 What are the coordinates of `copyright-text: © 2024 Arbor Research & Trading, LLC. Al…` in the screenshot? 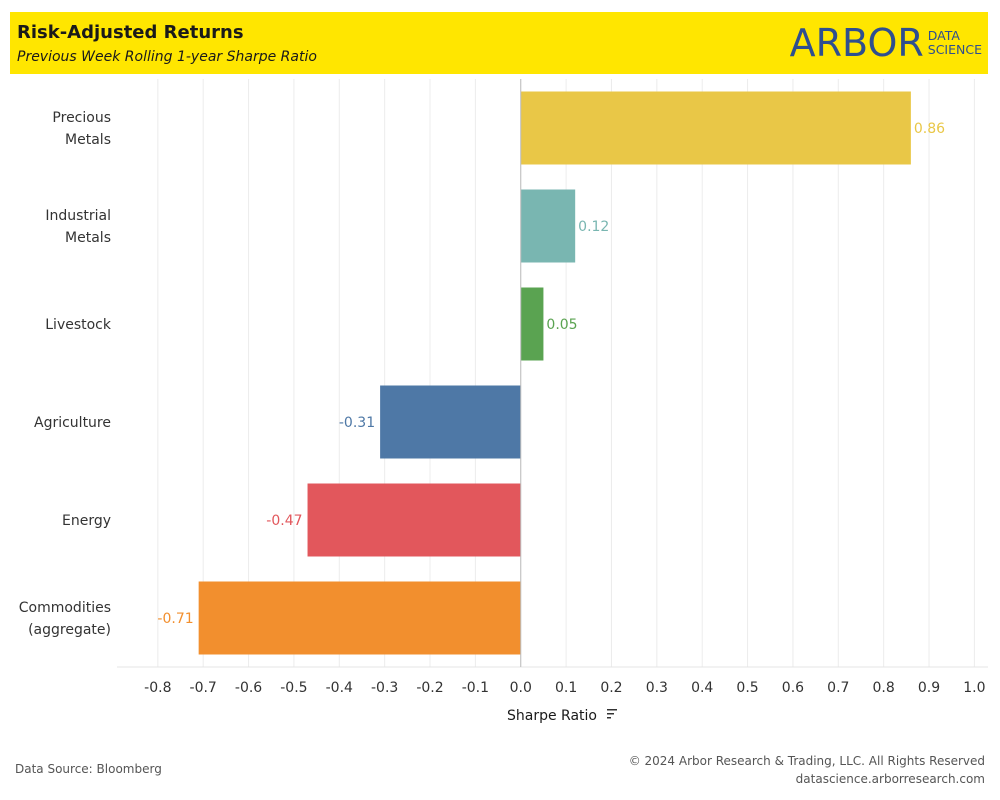 It's located at (806, 761).